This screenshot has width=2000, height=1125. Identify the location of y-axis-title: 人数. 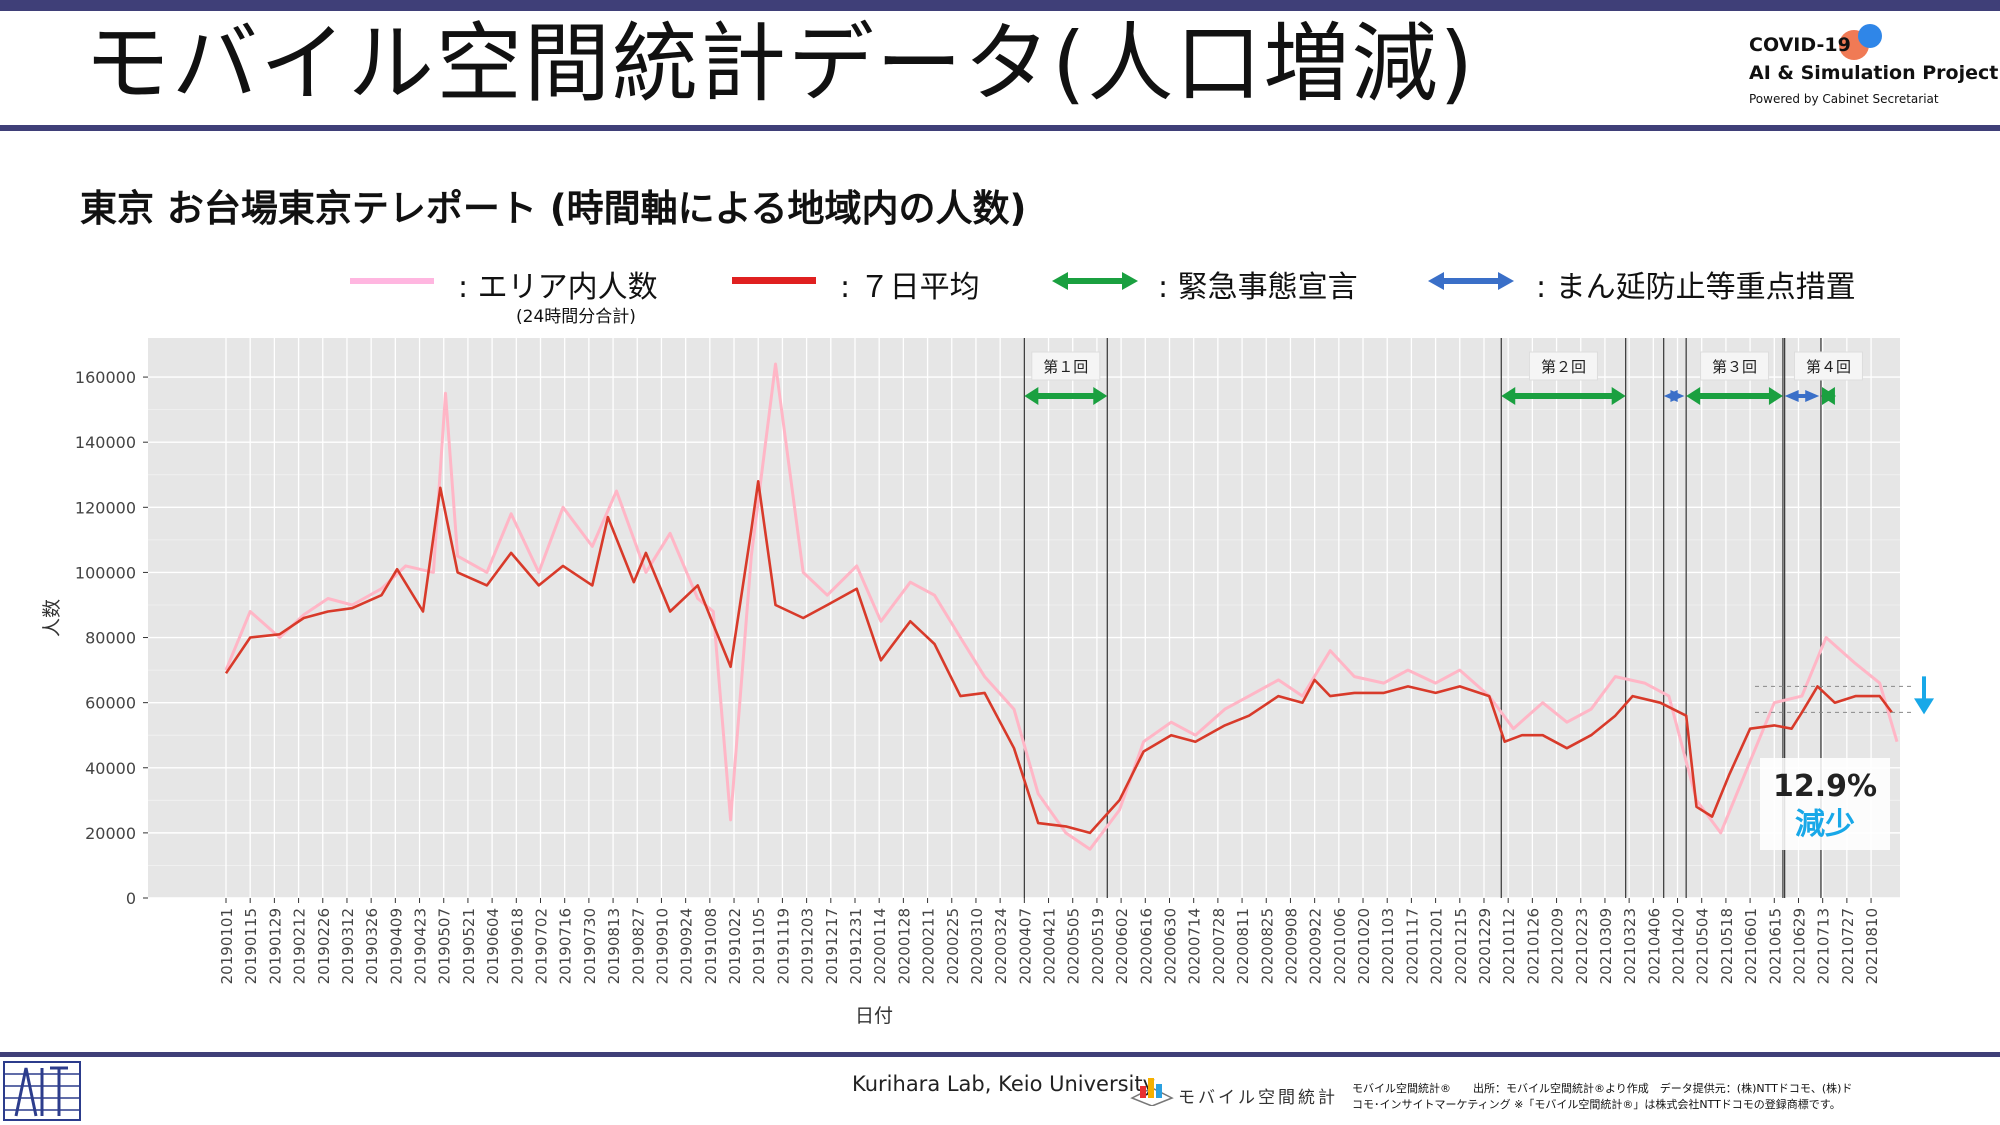
(52, 618).